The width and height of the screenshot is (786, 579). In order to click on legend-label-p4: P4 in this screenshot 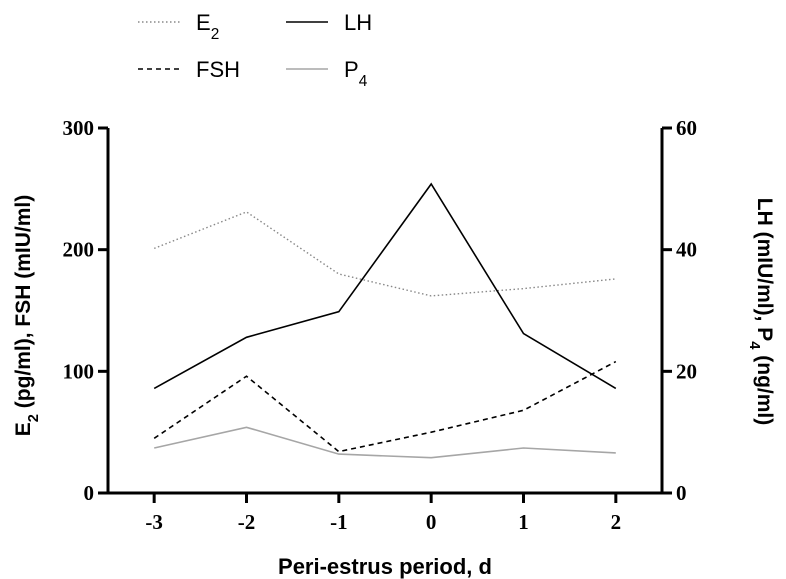, I will do `click(356, 73)`.